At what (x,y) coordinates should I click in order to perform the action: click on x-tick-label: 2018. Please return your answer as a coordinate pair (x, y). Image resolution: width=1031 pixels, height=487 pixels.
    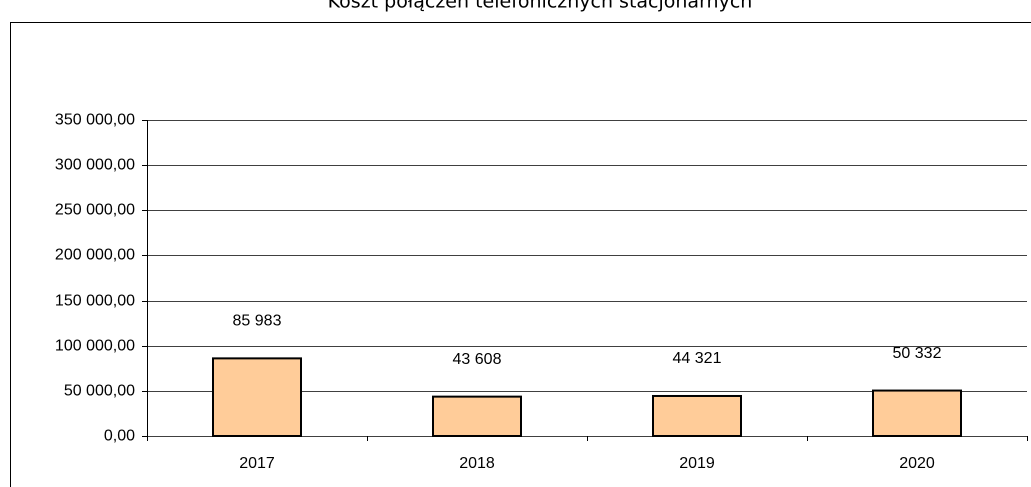
    Looking at the image, I should click on (477, 463).